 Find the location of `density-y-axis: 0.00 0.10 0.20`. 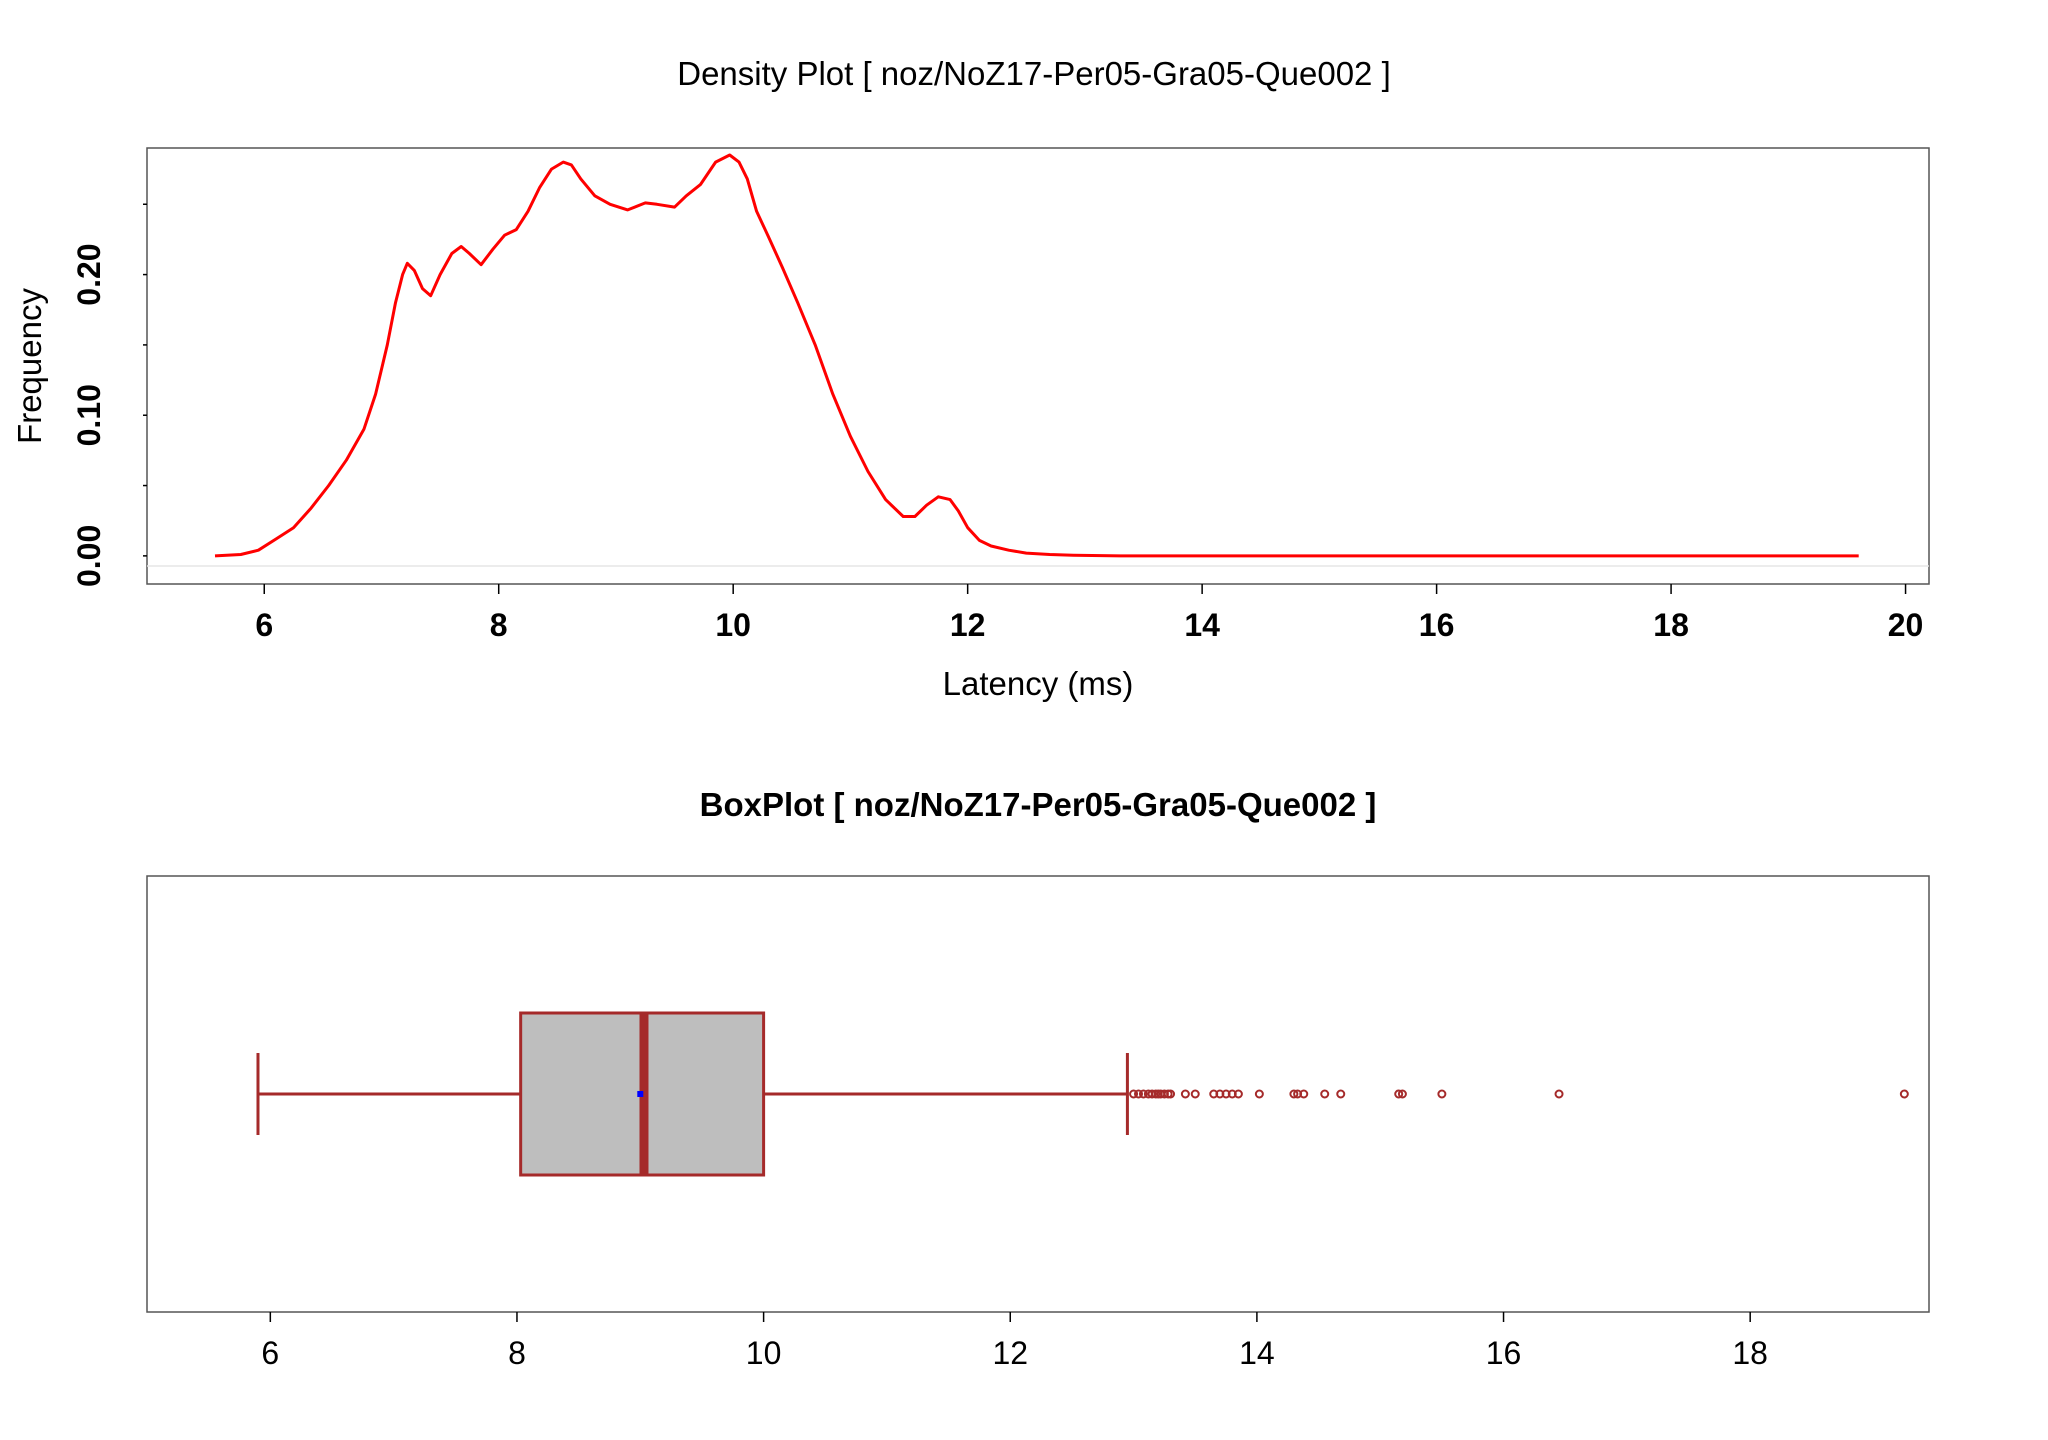

density-y-axis: 0.00 0.10 0.20 is located at coordinates (109, 395).